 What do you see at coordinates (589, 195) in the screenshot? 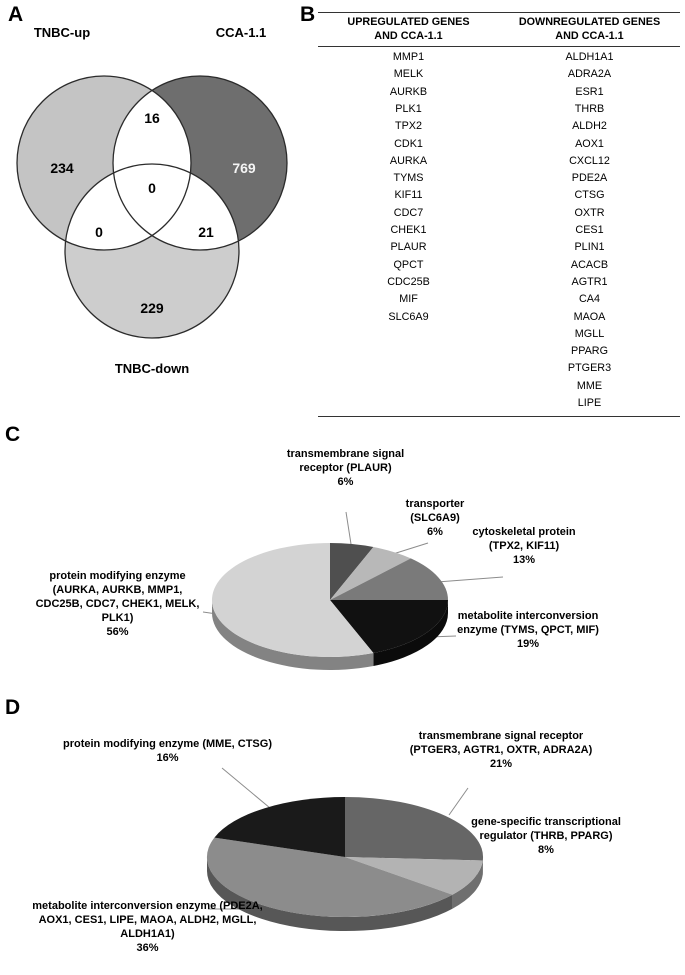
I see `gene-item: CTSG` at bounding box center [589, 195].